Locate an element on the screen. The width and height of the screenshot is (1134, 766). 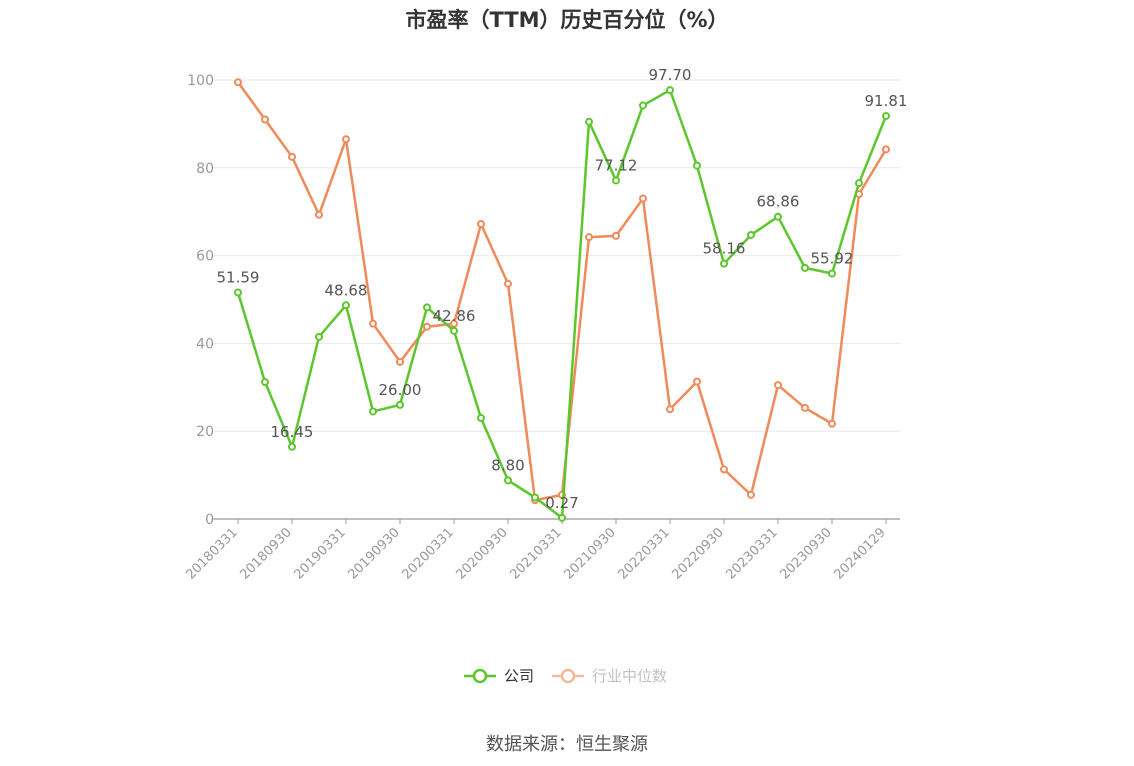
data-label-6: 26.00 is located at coordinates (400, 390).